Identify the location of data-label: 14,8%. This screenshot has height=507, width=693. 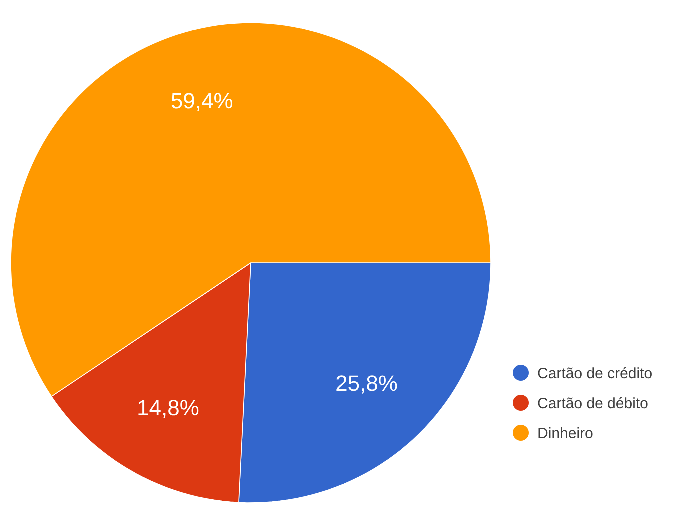
(168, 409).